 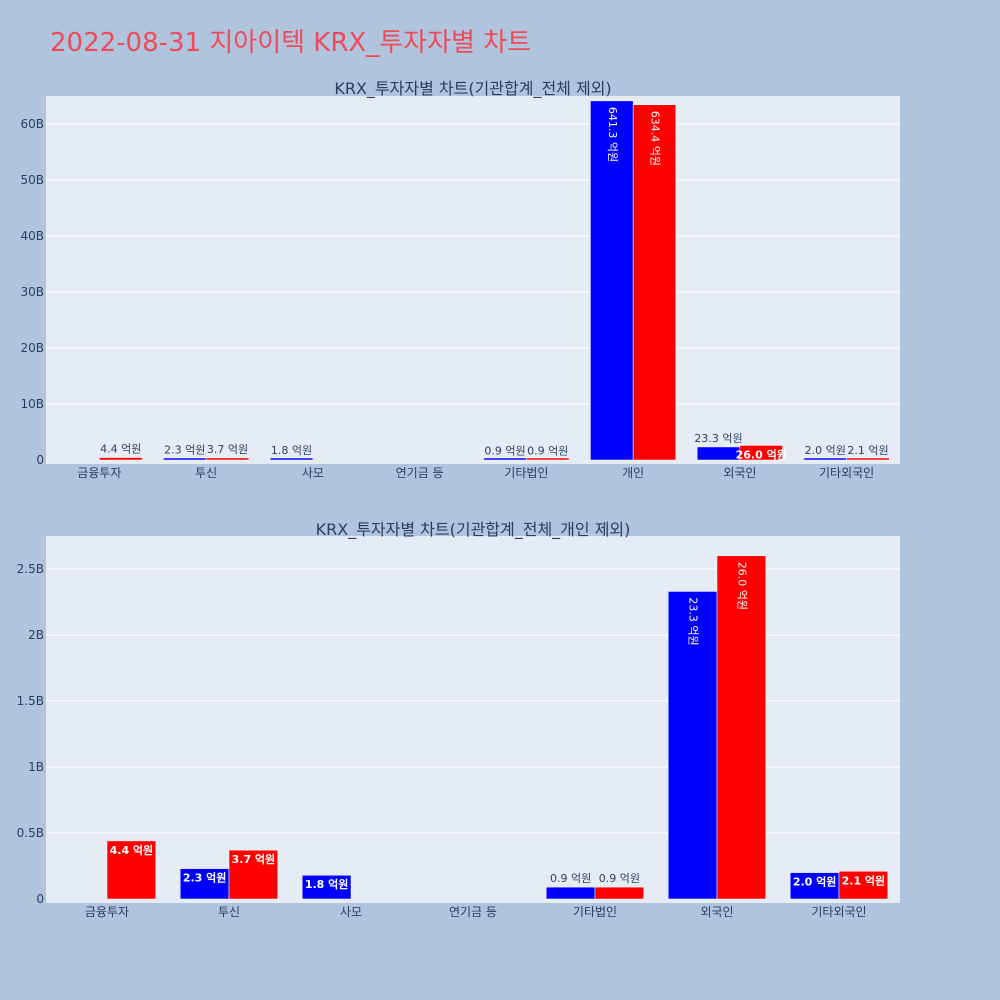 I want to click on y-tick-label: 20B, so click(x=32, y=348).